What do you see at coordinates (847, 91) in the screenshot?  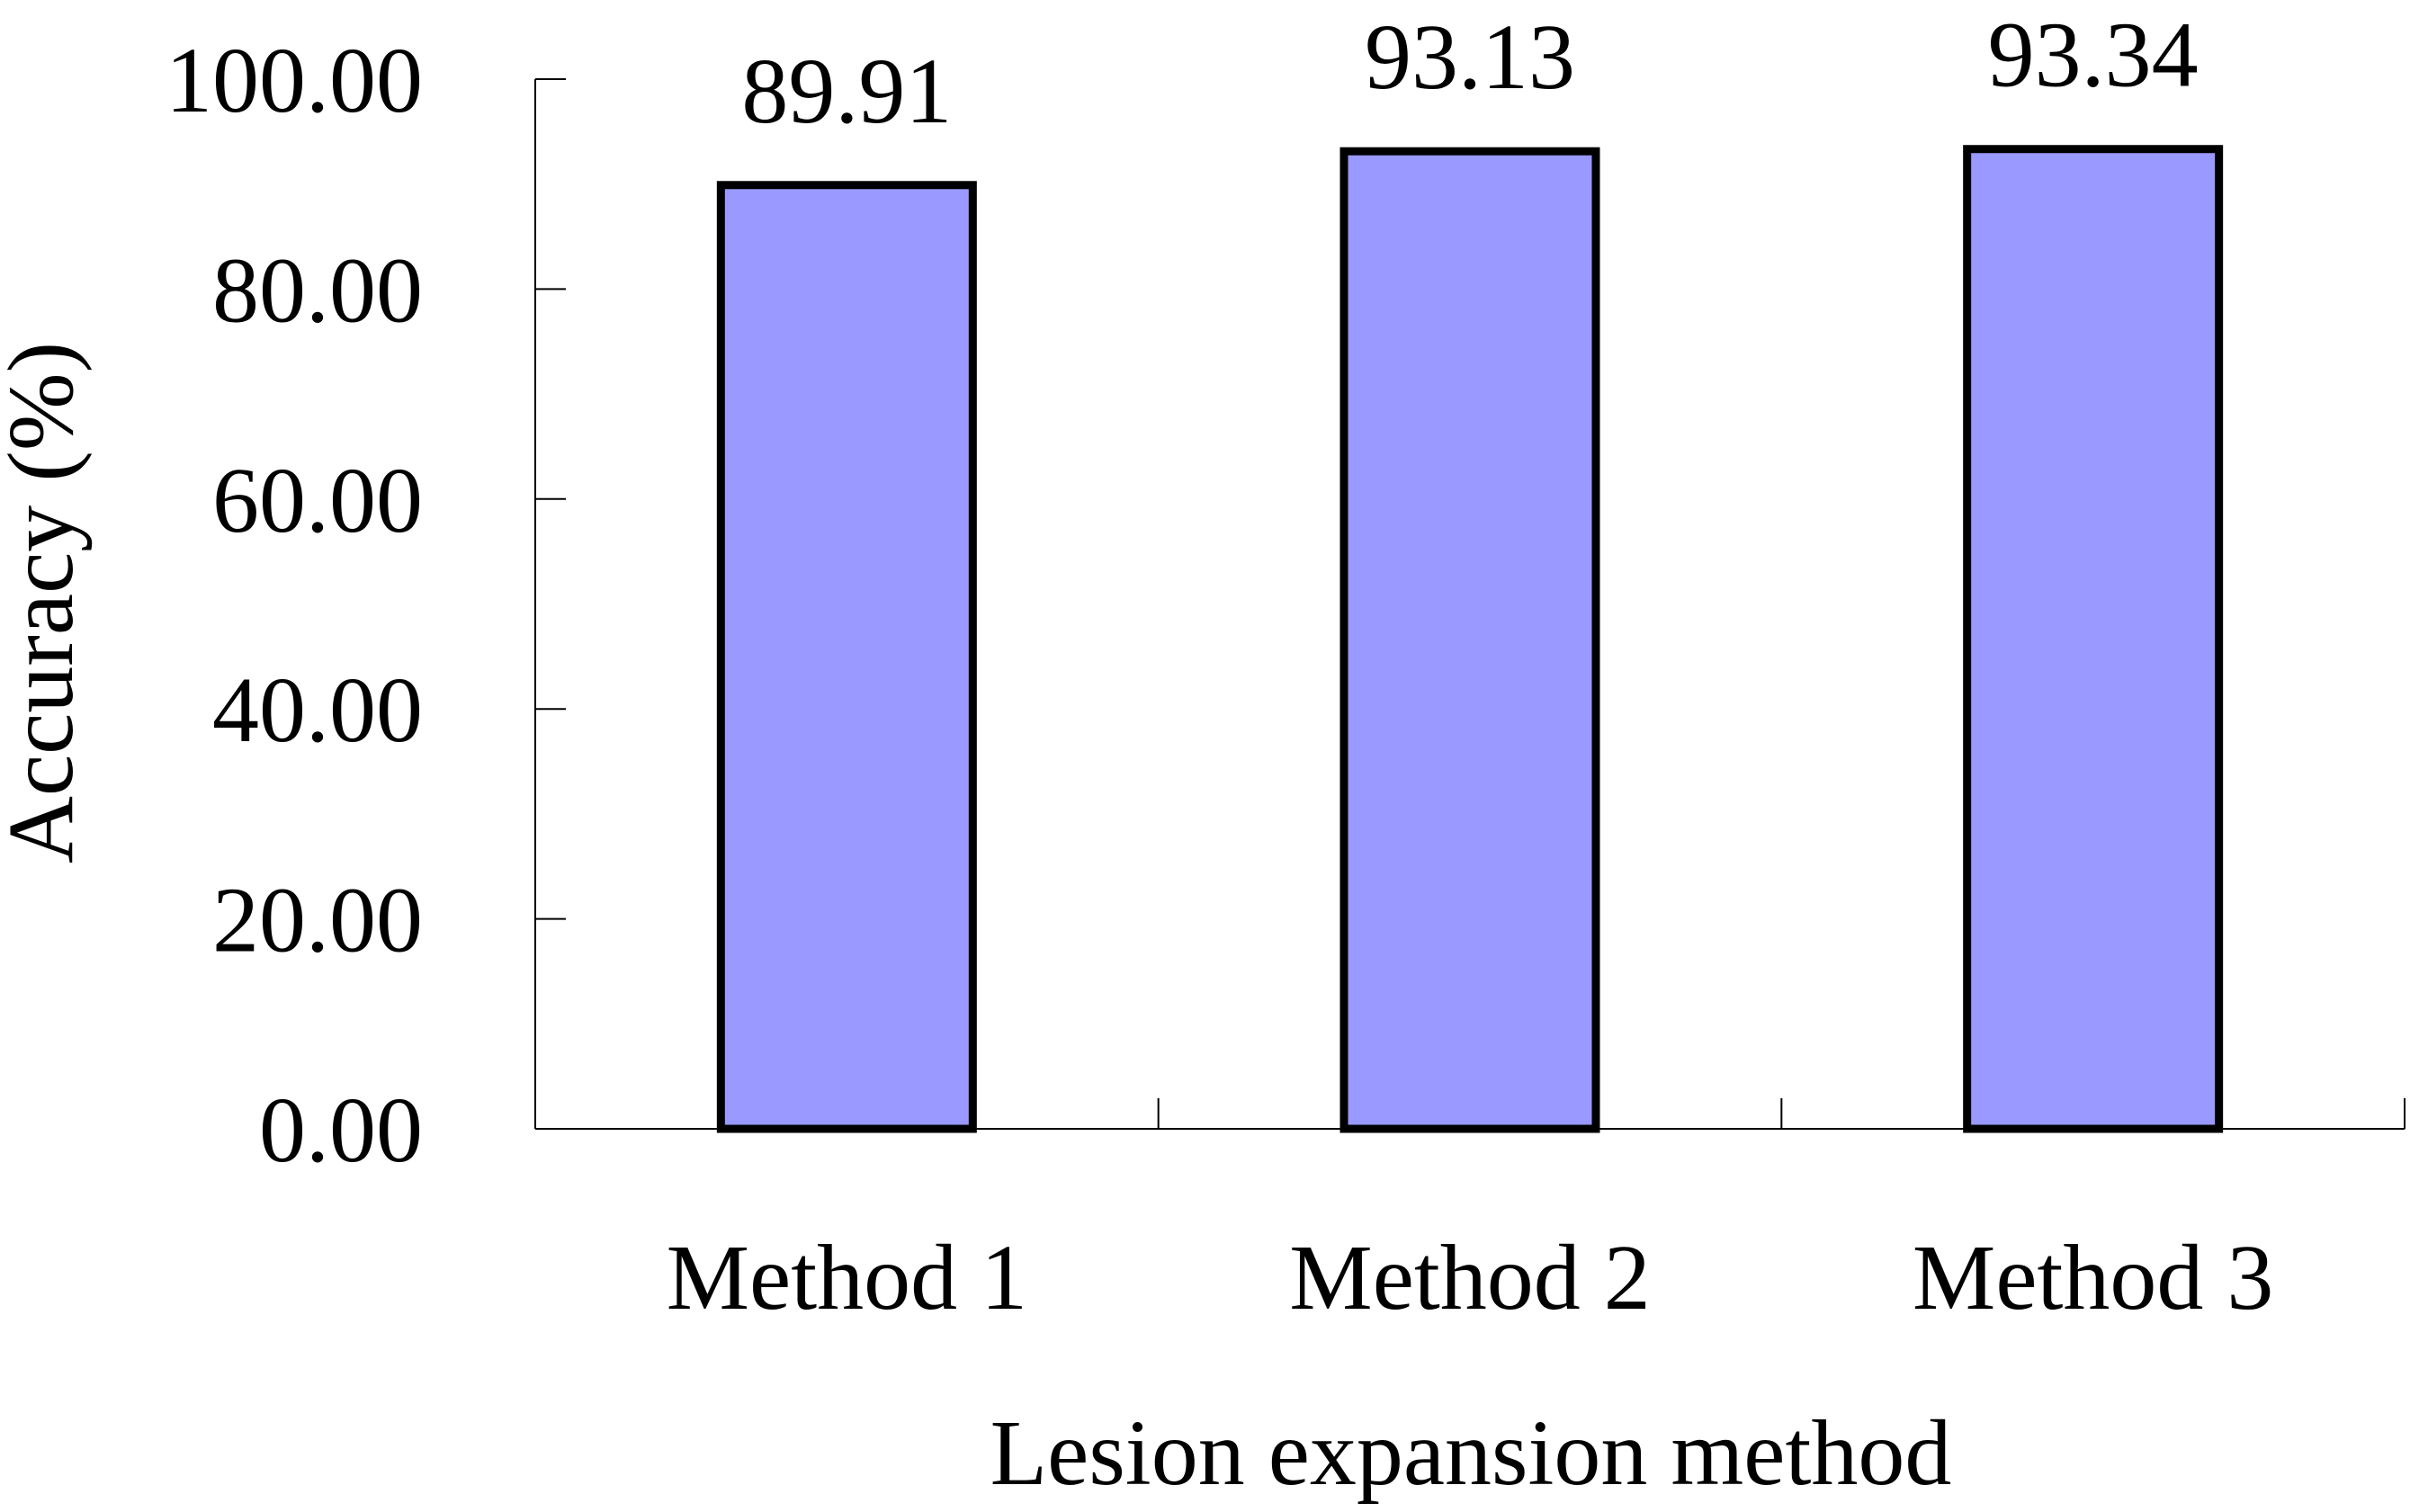 I see `data-label-1: 89.91` at bounding box center [847, 91].